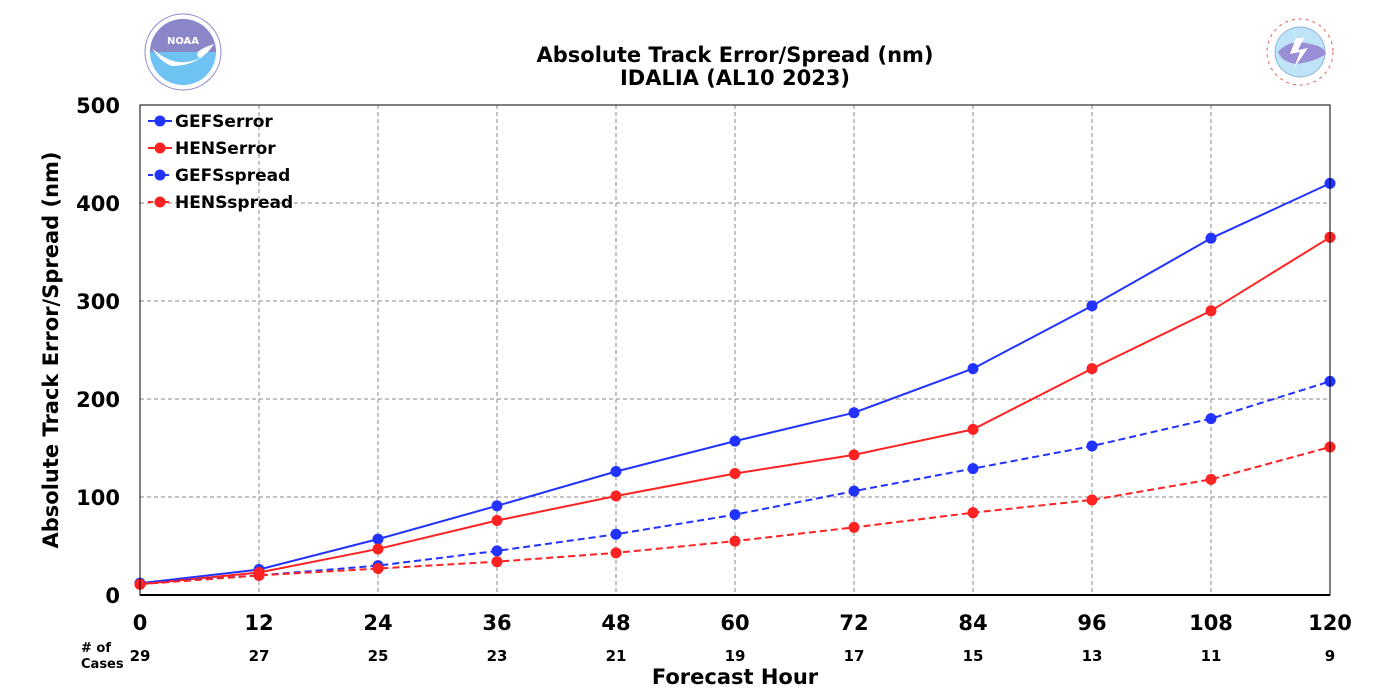 This screenshot has height=700, width=1400. I want to click on y-tick-label: 200, so click(98, 400).